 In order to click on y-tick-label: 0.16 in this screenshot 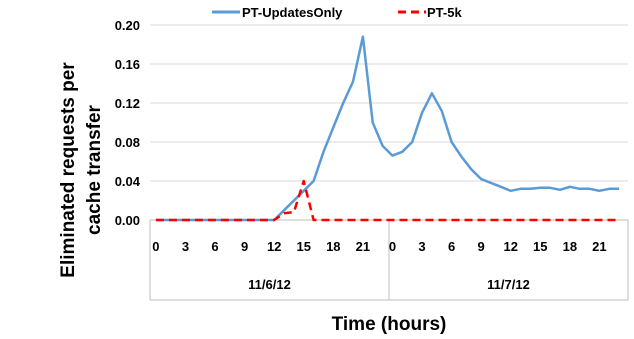, I will do `click(127, 64)`.